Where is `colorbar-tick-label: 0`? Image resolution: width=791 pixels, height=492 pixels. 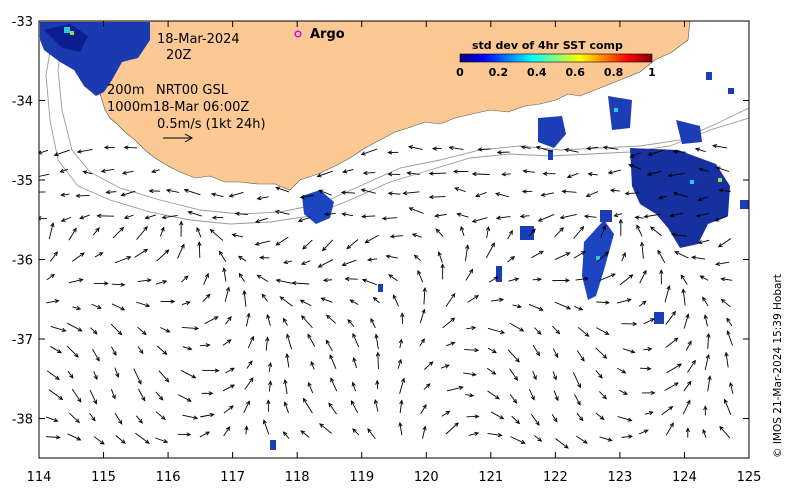
colorbar-tick-label: 0 is located at coordinates (460, 72).